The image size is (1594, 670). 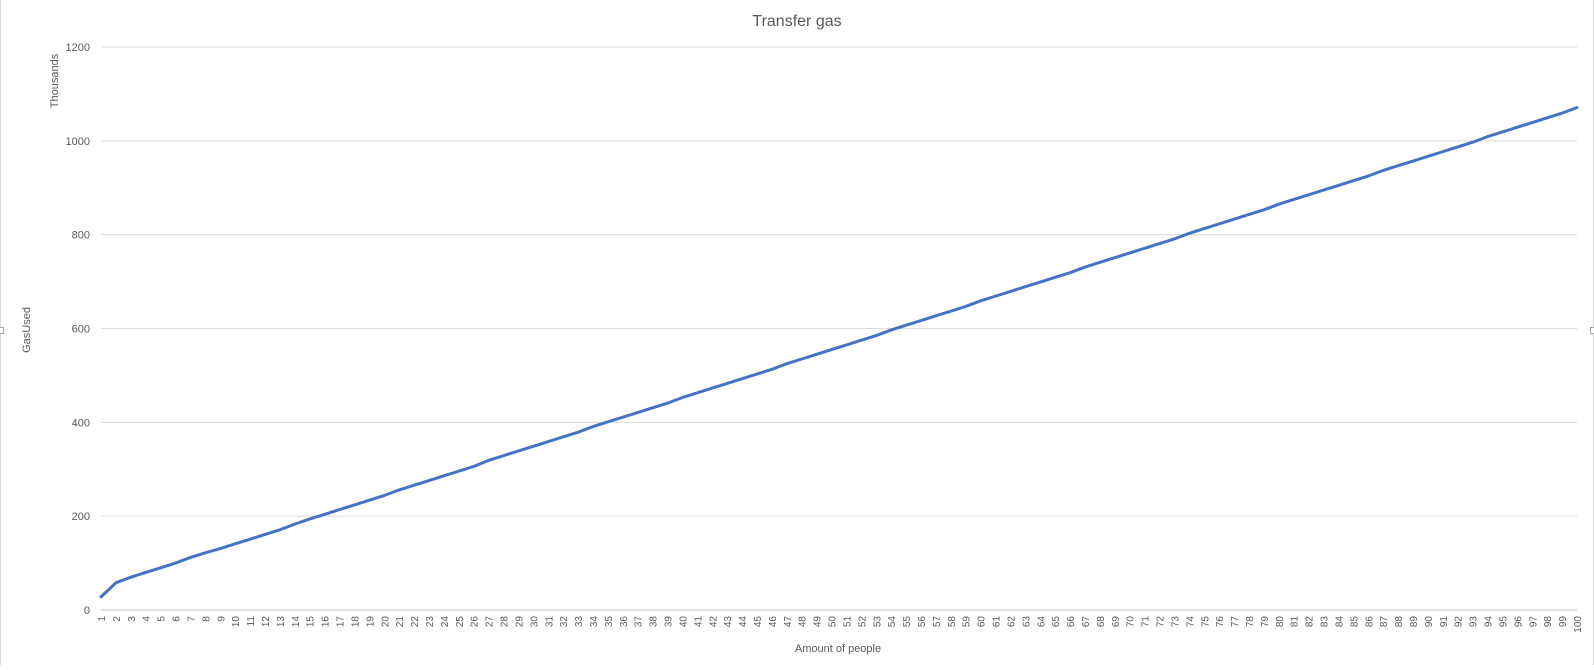 I want to click on x-tick-label: 12, so click(x=266, y=622).